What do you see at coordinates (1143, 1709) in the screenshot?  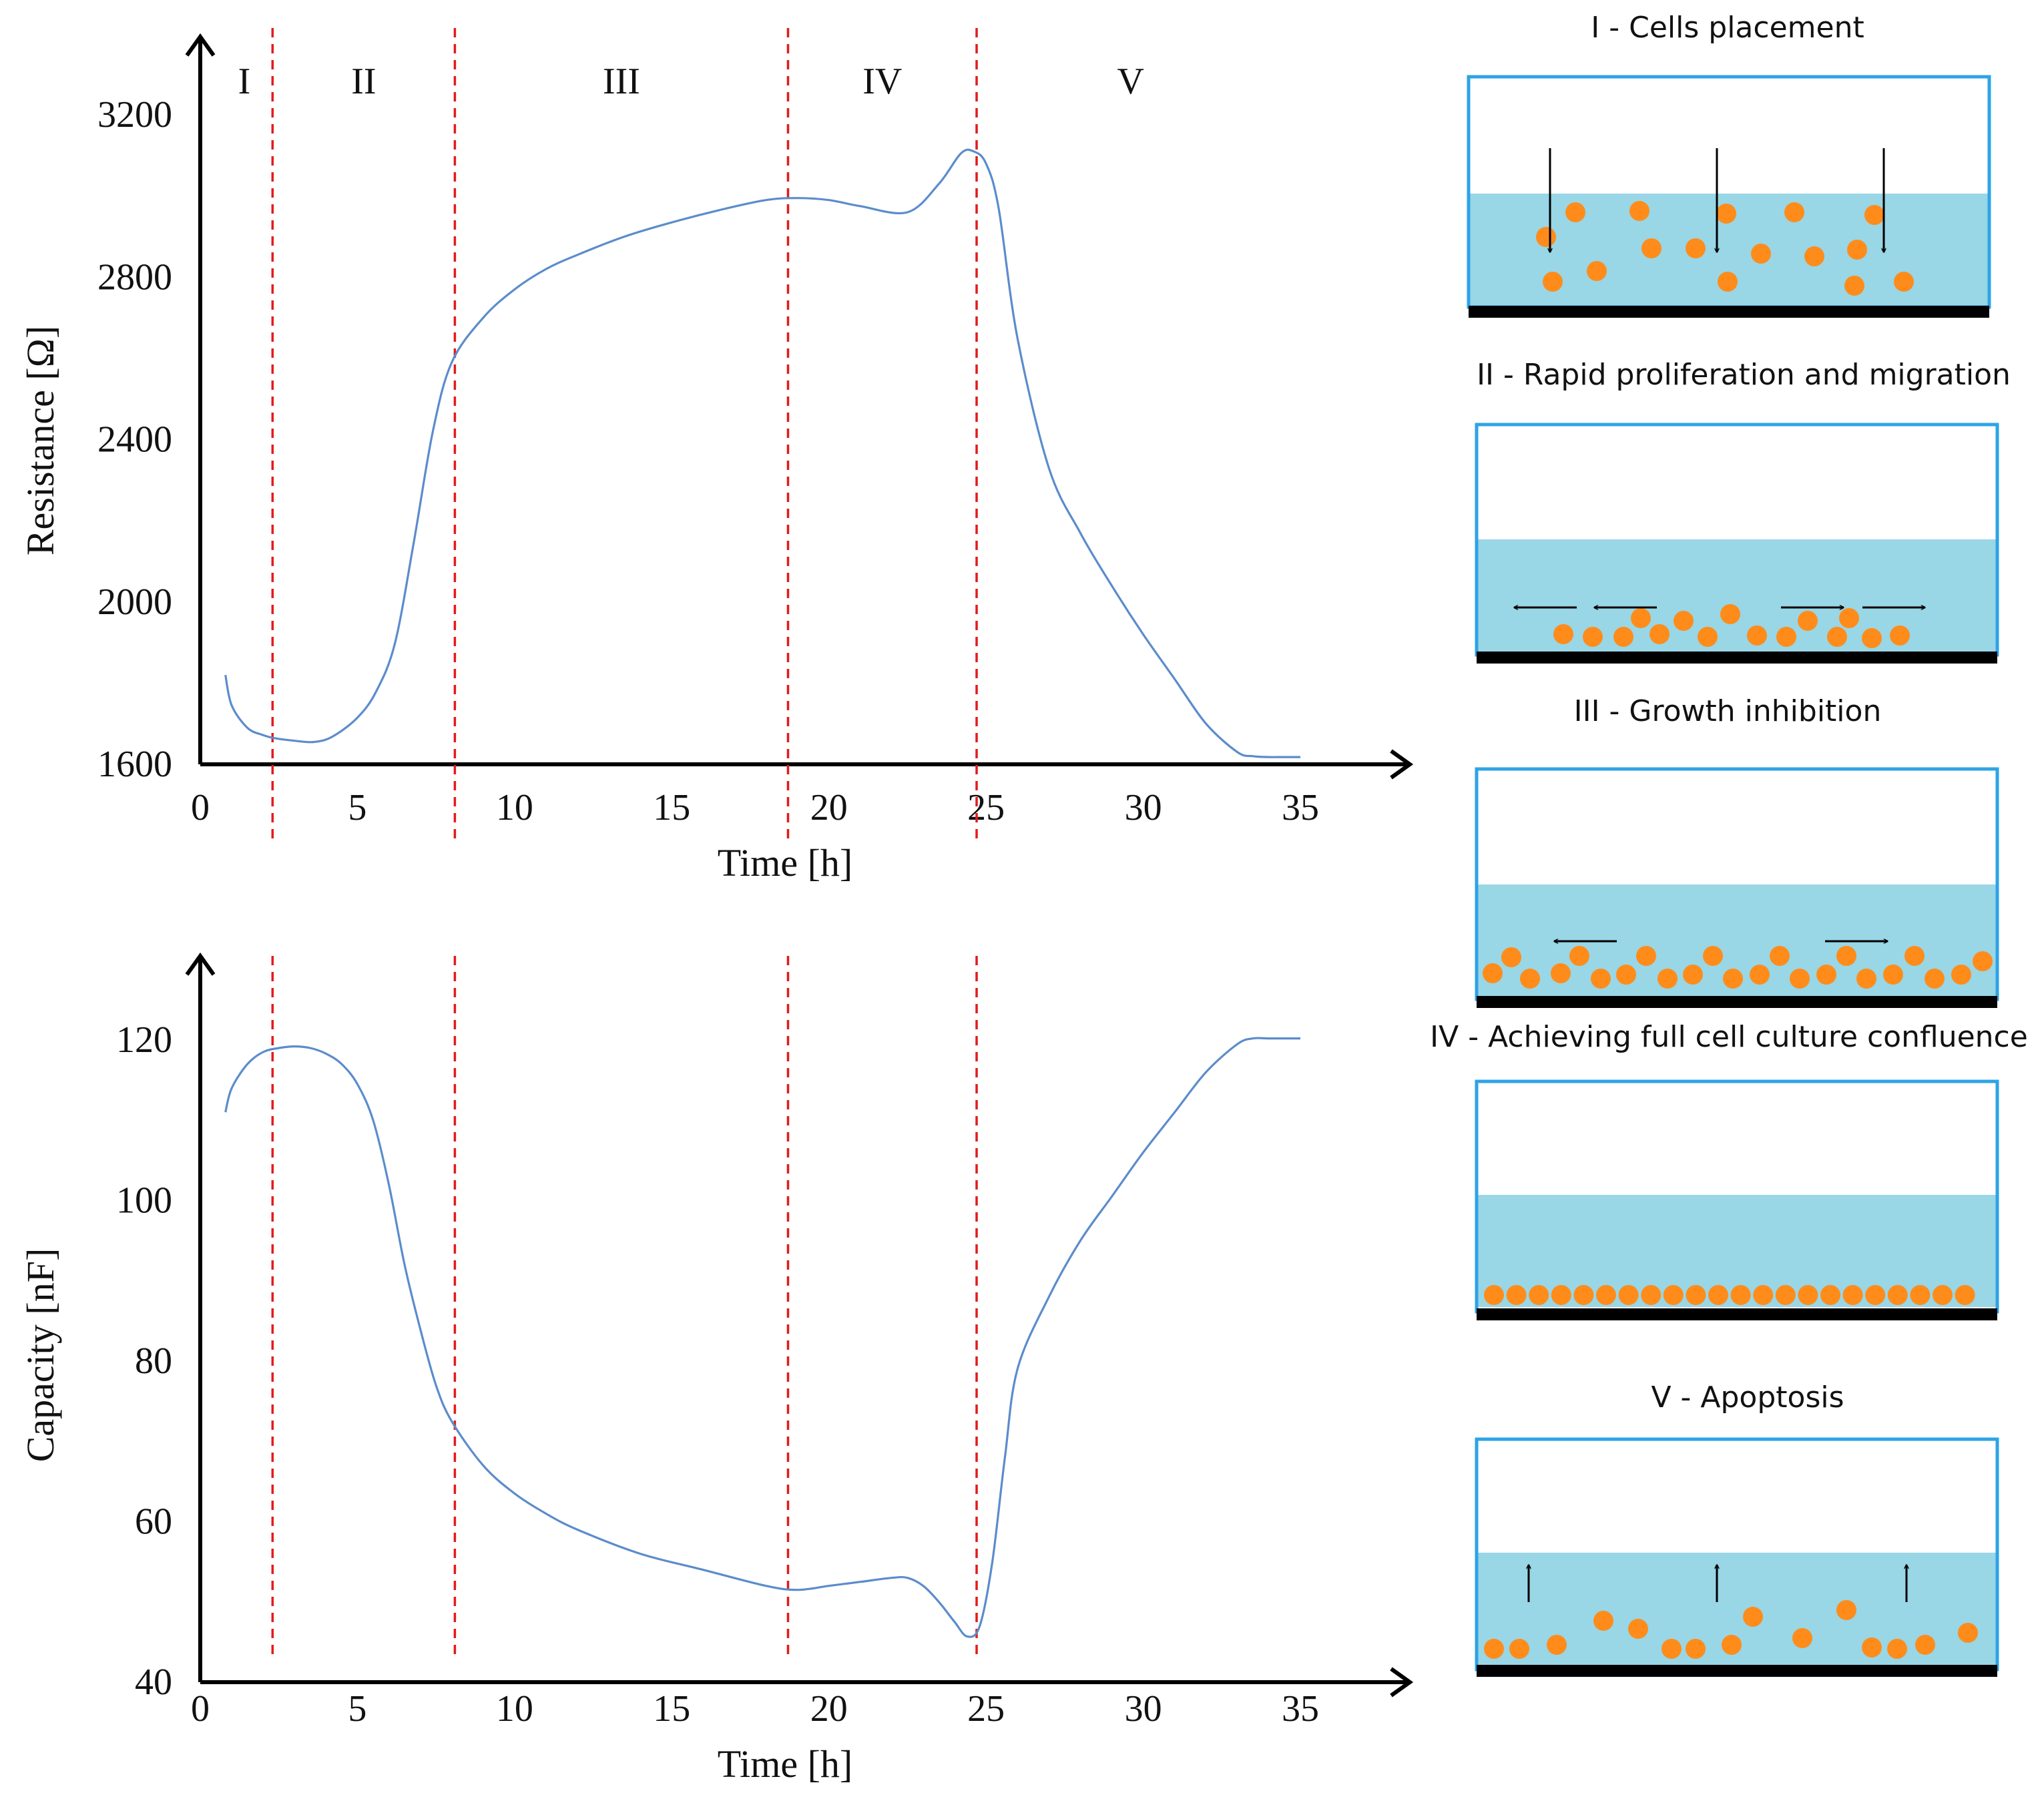 I see `capacity-x-tick-label: 30` at bounding box center [1143, 1709].